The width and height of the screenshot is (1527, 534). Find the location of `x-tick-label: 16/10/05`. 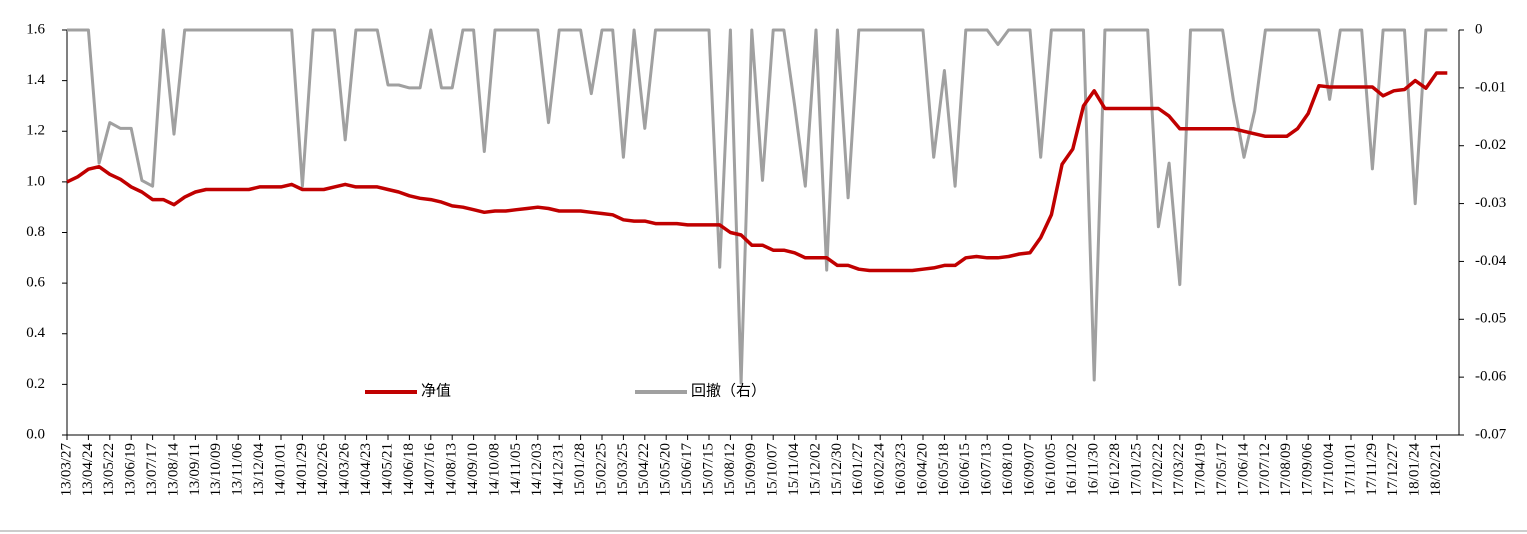

x-tick-label: 16/10/05 is located at coordinates (1051, 469).